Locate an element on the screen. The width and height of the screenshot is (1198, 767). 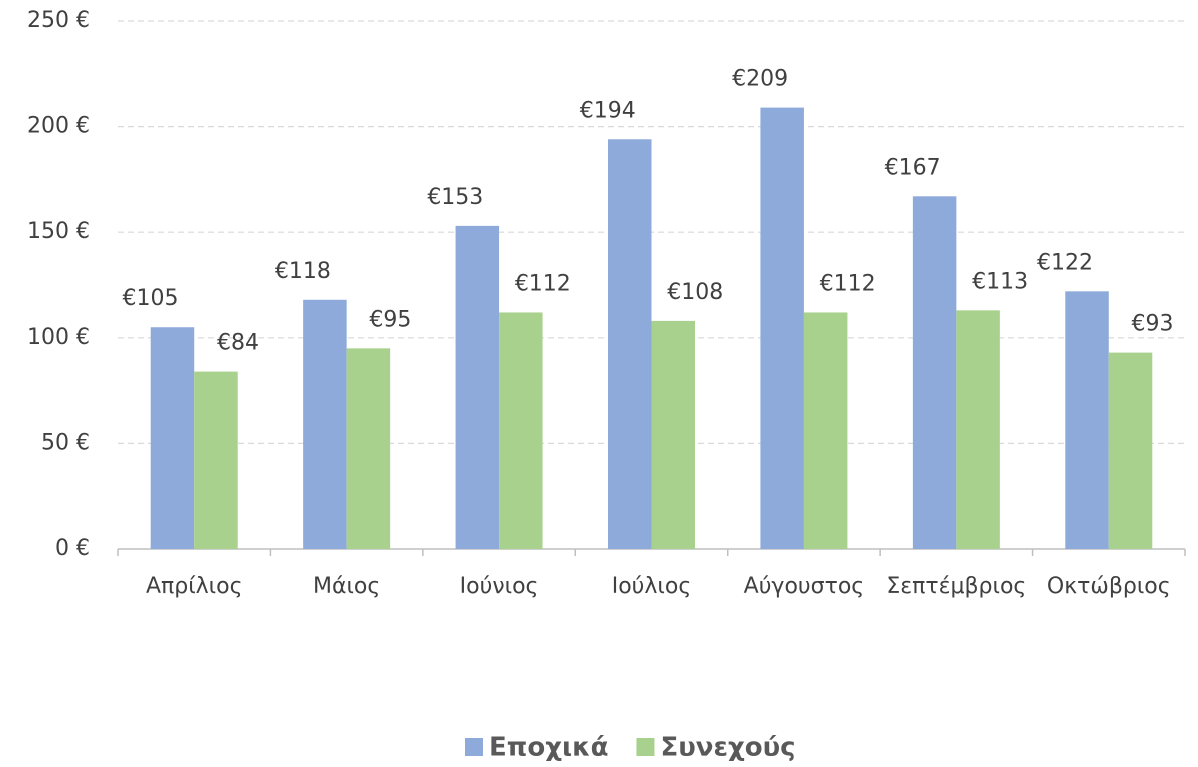
data-label: €108 is located at coordinates (695, 292).